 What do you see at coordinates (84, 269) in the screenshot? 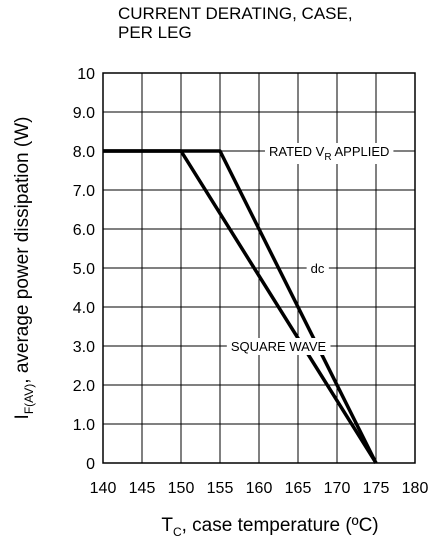
I see `y-tick-label: 5.0` at bounding box center [84, 269].